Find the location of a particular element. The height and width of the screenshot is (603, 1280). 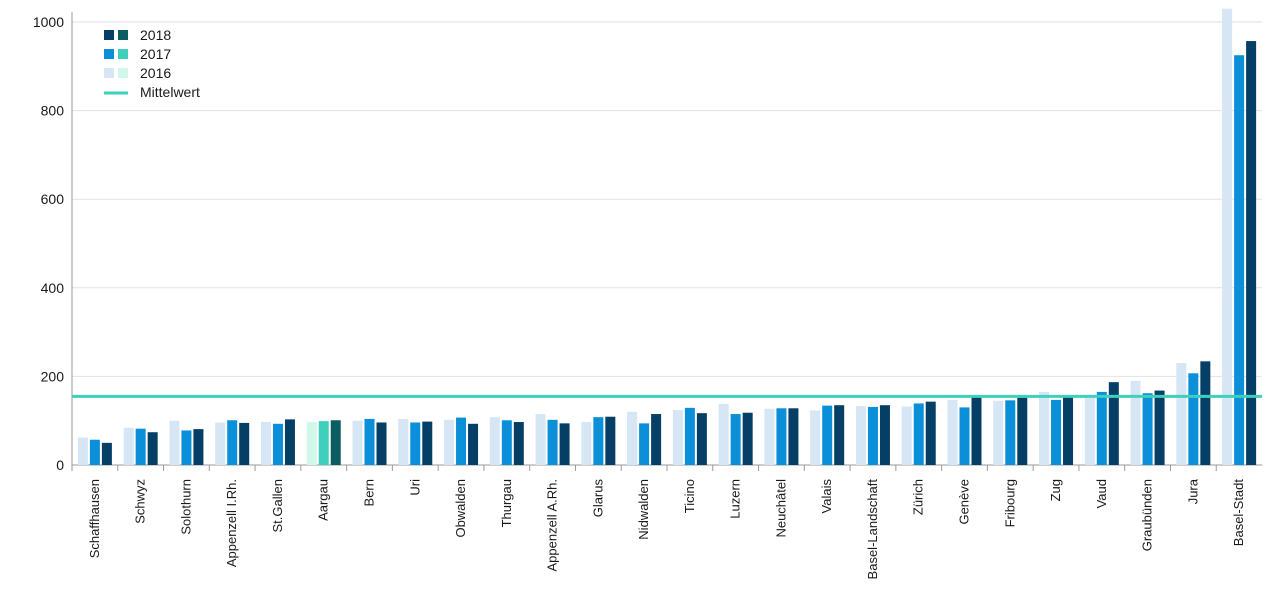

legend-label-2018: 2018 is located at coordinates (155, 35).